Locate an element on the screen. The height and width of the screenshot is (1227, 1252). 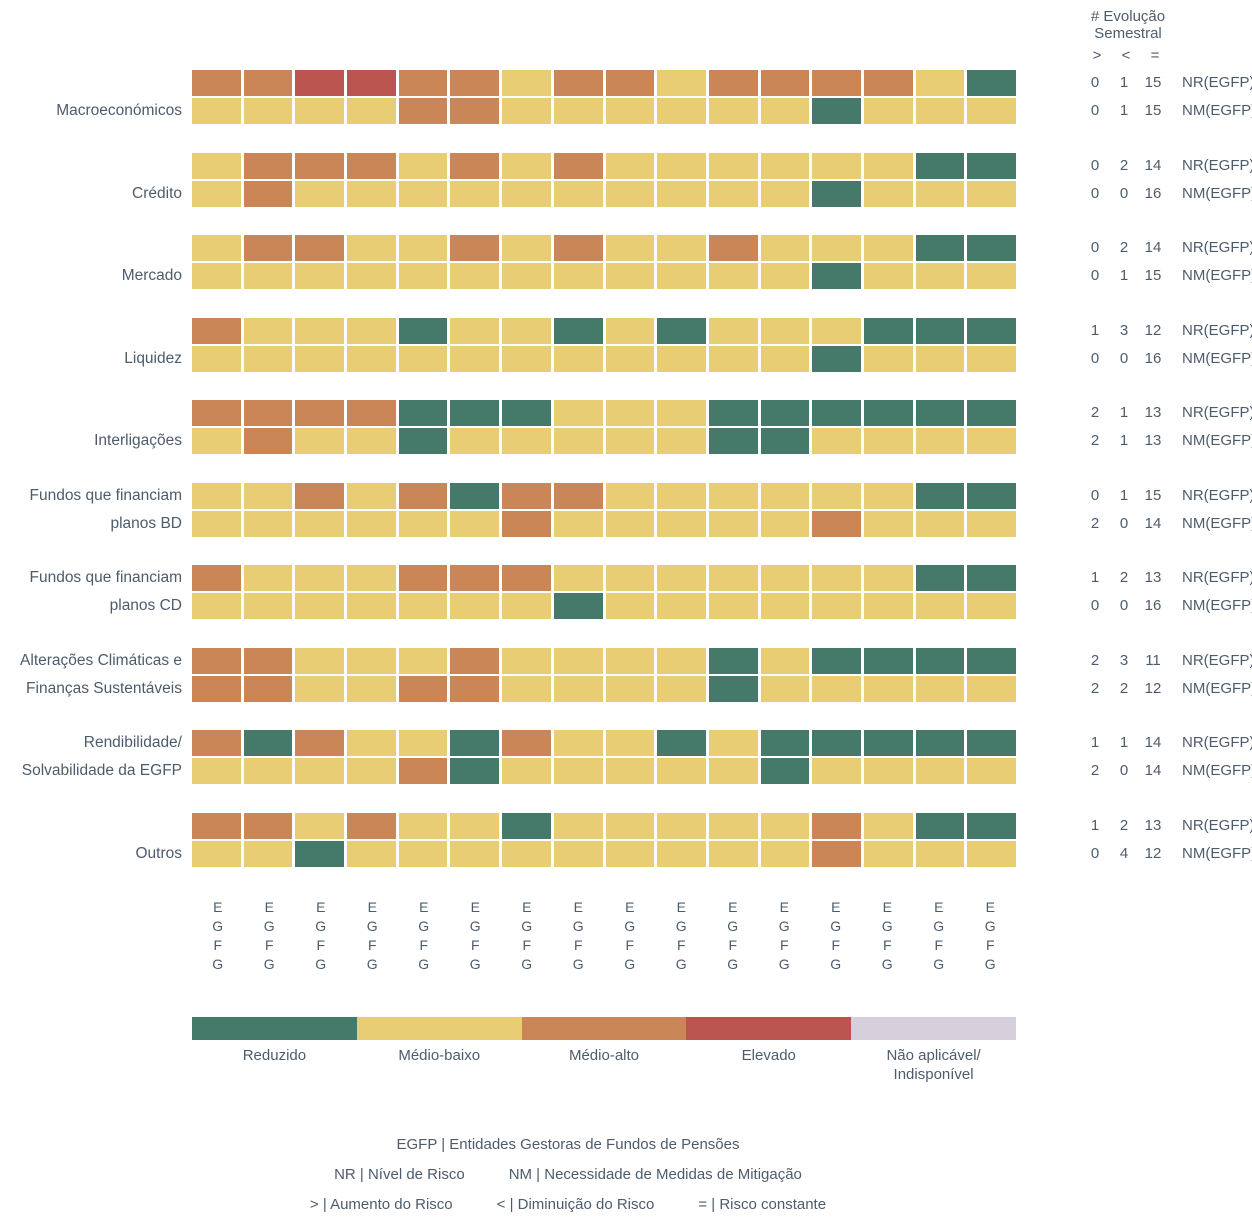
stat-row-label: NM(EGFP) is located at coordinates (1217, 110).